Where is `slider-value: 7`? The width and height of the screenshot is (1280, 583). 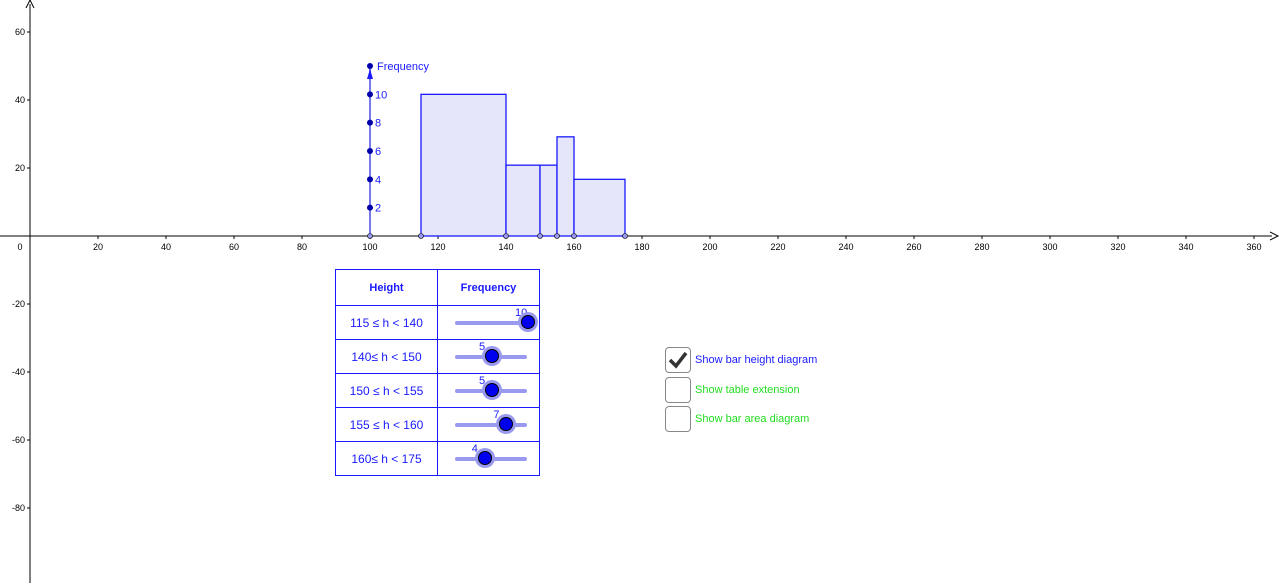 slider-value: 7 is located at coordinates (496, 415).